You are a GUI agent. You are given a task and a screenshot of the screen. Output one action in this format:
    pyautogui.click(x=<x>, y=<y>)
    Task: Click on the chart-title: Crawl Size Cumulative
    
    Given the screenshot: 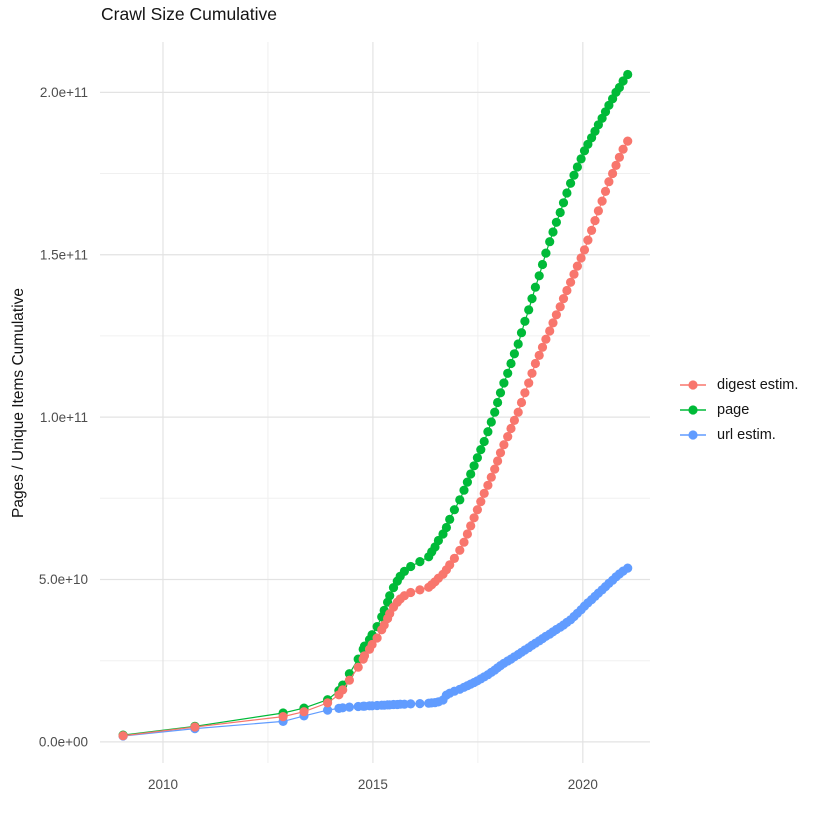 What is the action you would take?
    pyautogui.click(x=189, y=14)
    